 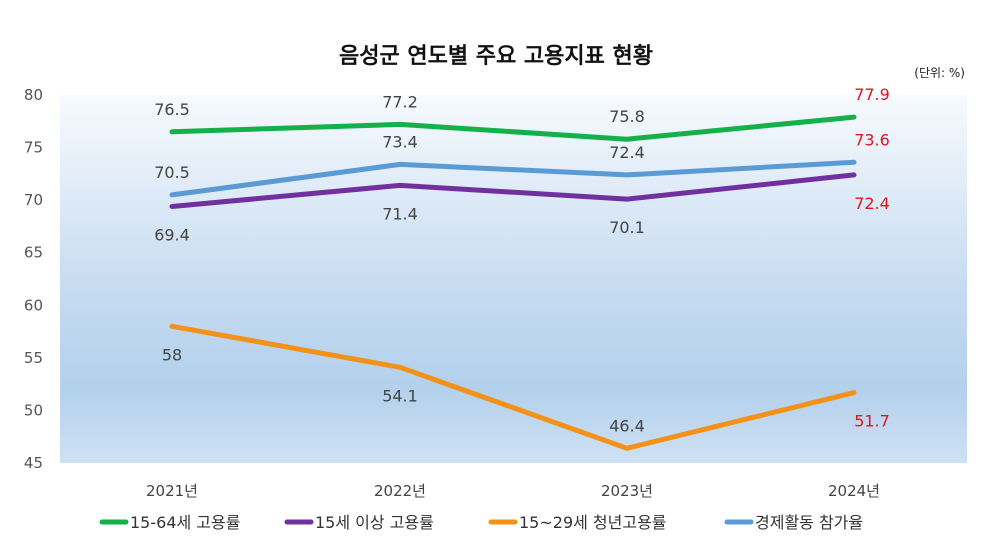 I want to click on x-axis: 2021년 2022년 2023년 2024년, so click(x=513, y=491).